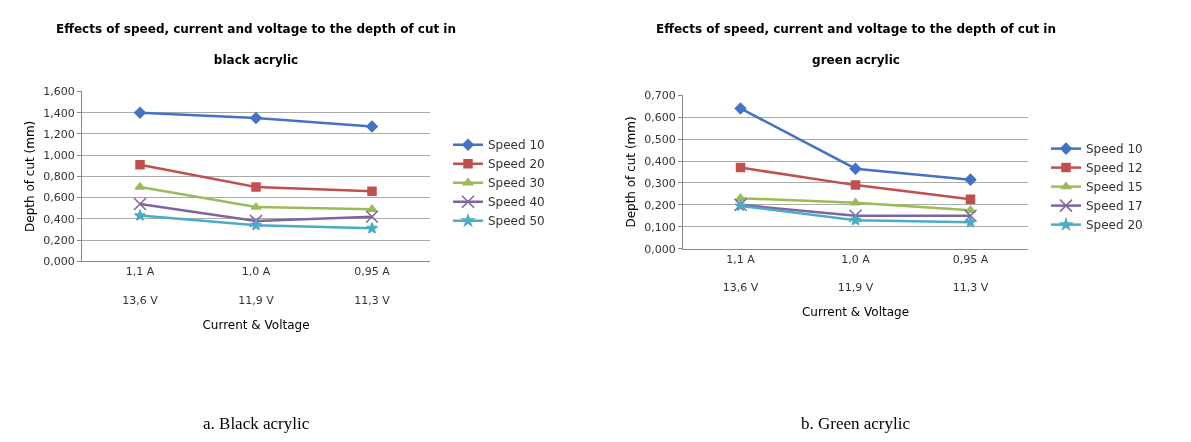 This screenshot has width=1191, height=442. What do you see at coordinates (660, 183) in the screenshot?
I see `y-tick-label: 0,300` at bounding box center [660, 183].